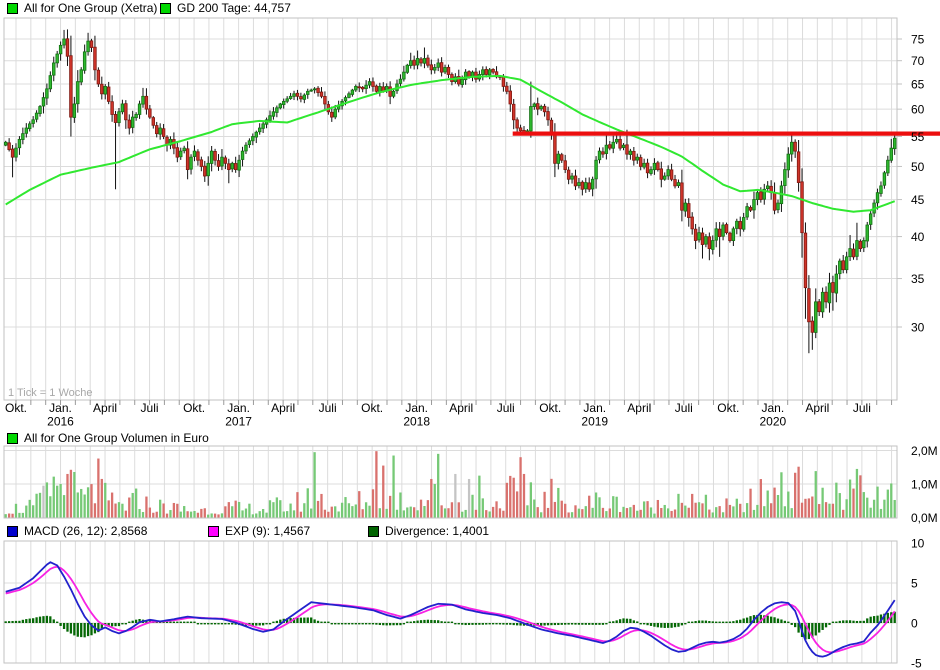 The image size is (940, 670). I want to click on volume-label: All for One Group Volumen in Euro, so click(116, 438).